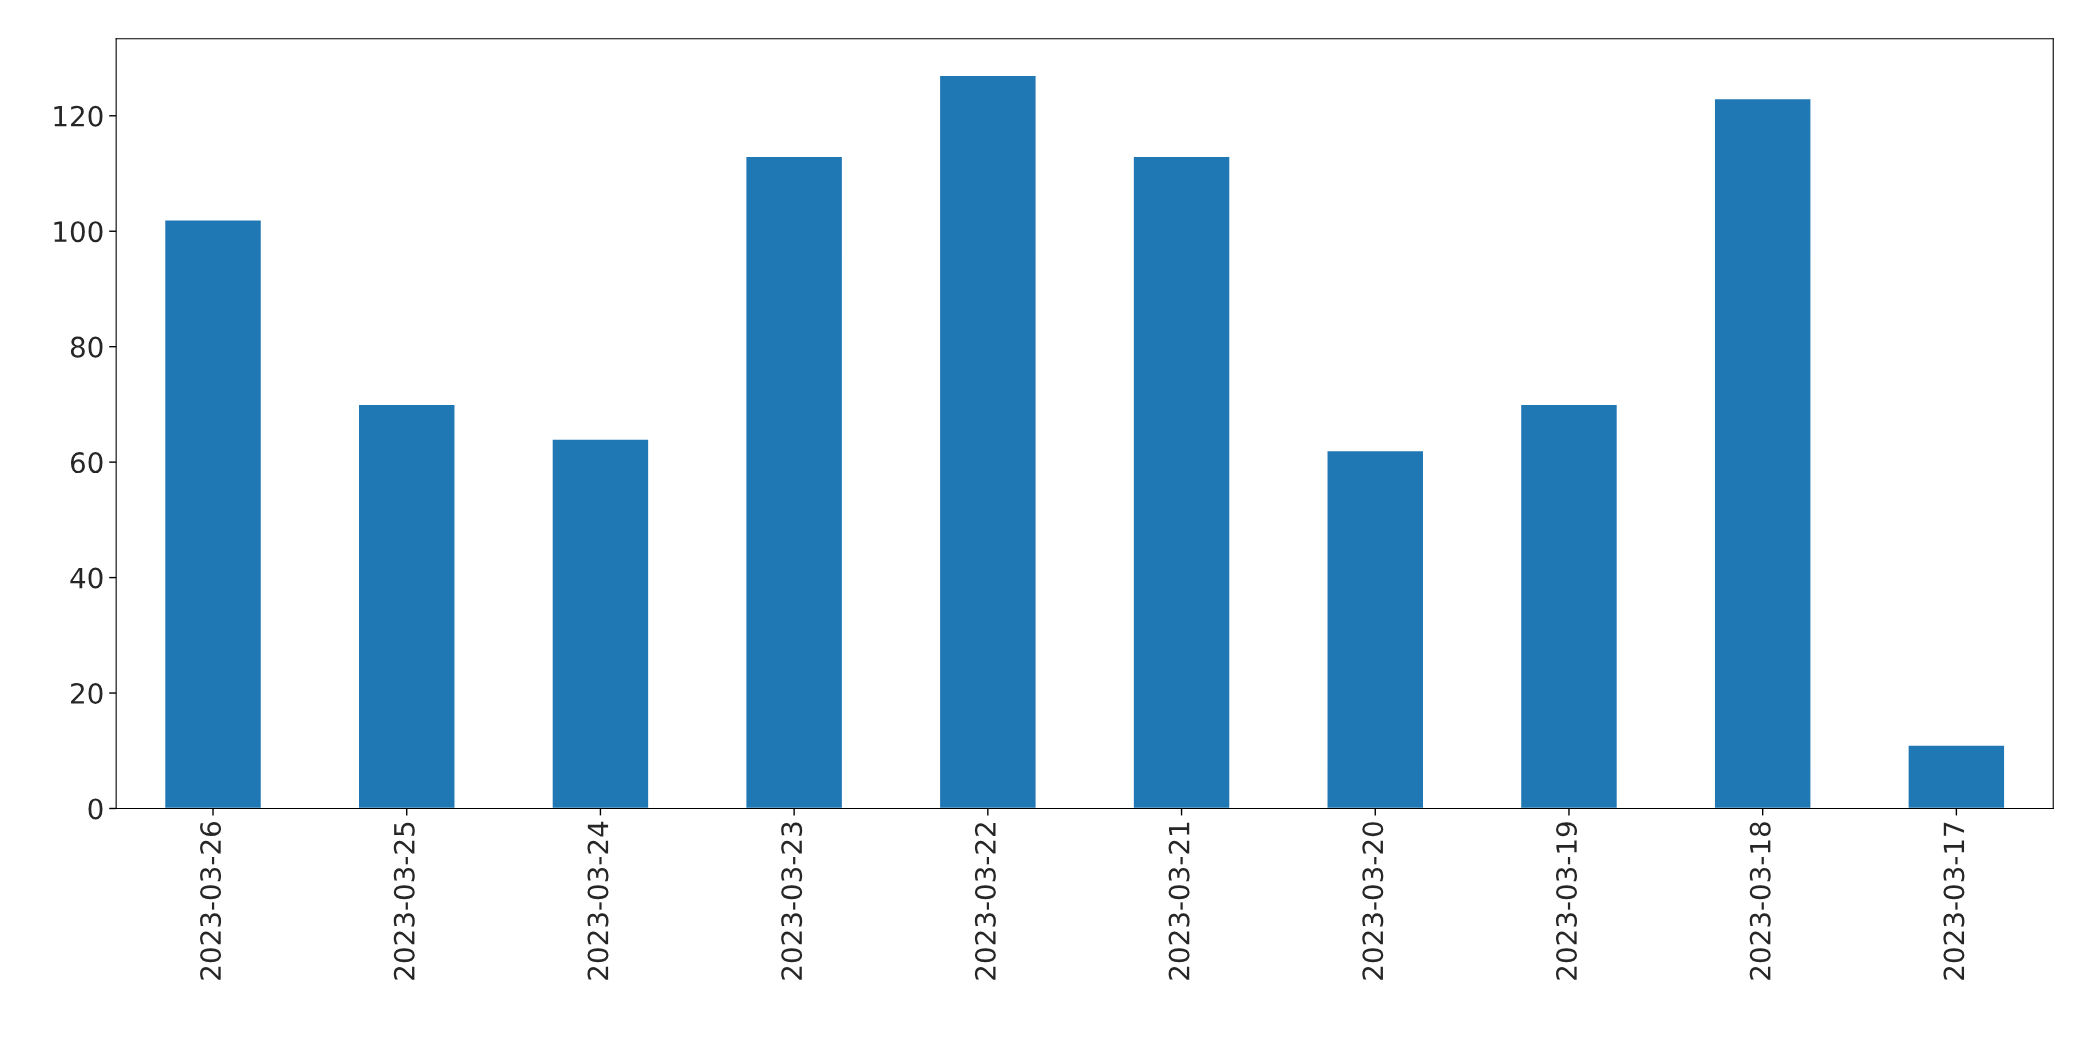  I want to click on x-tick-label: 2023-03-19, so click(1567, 901).